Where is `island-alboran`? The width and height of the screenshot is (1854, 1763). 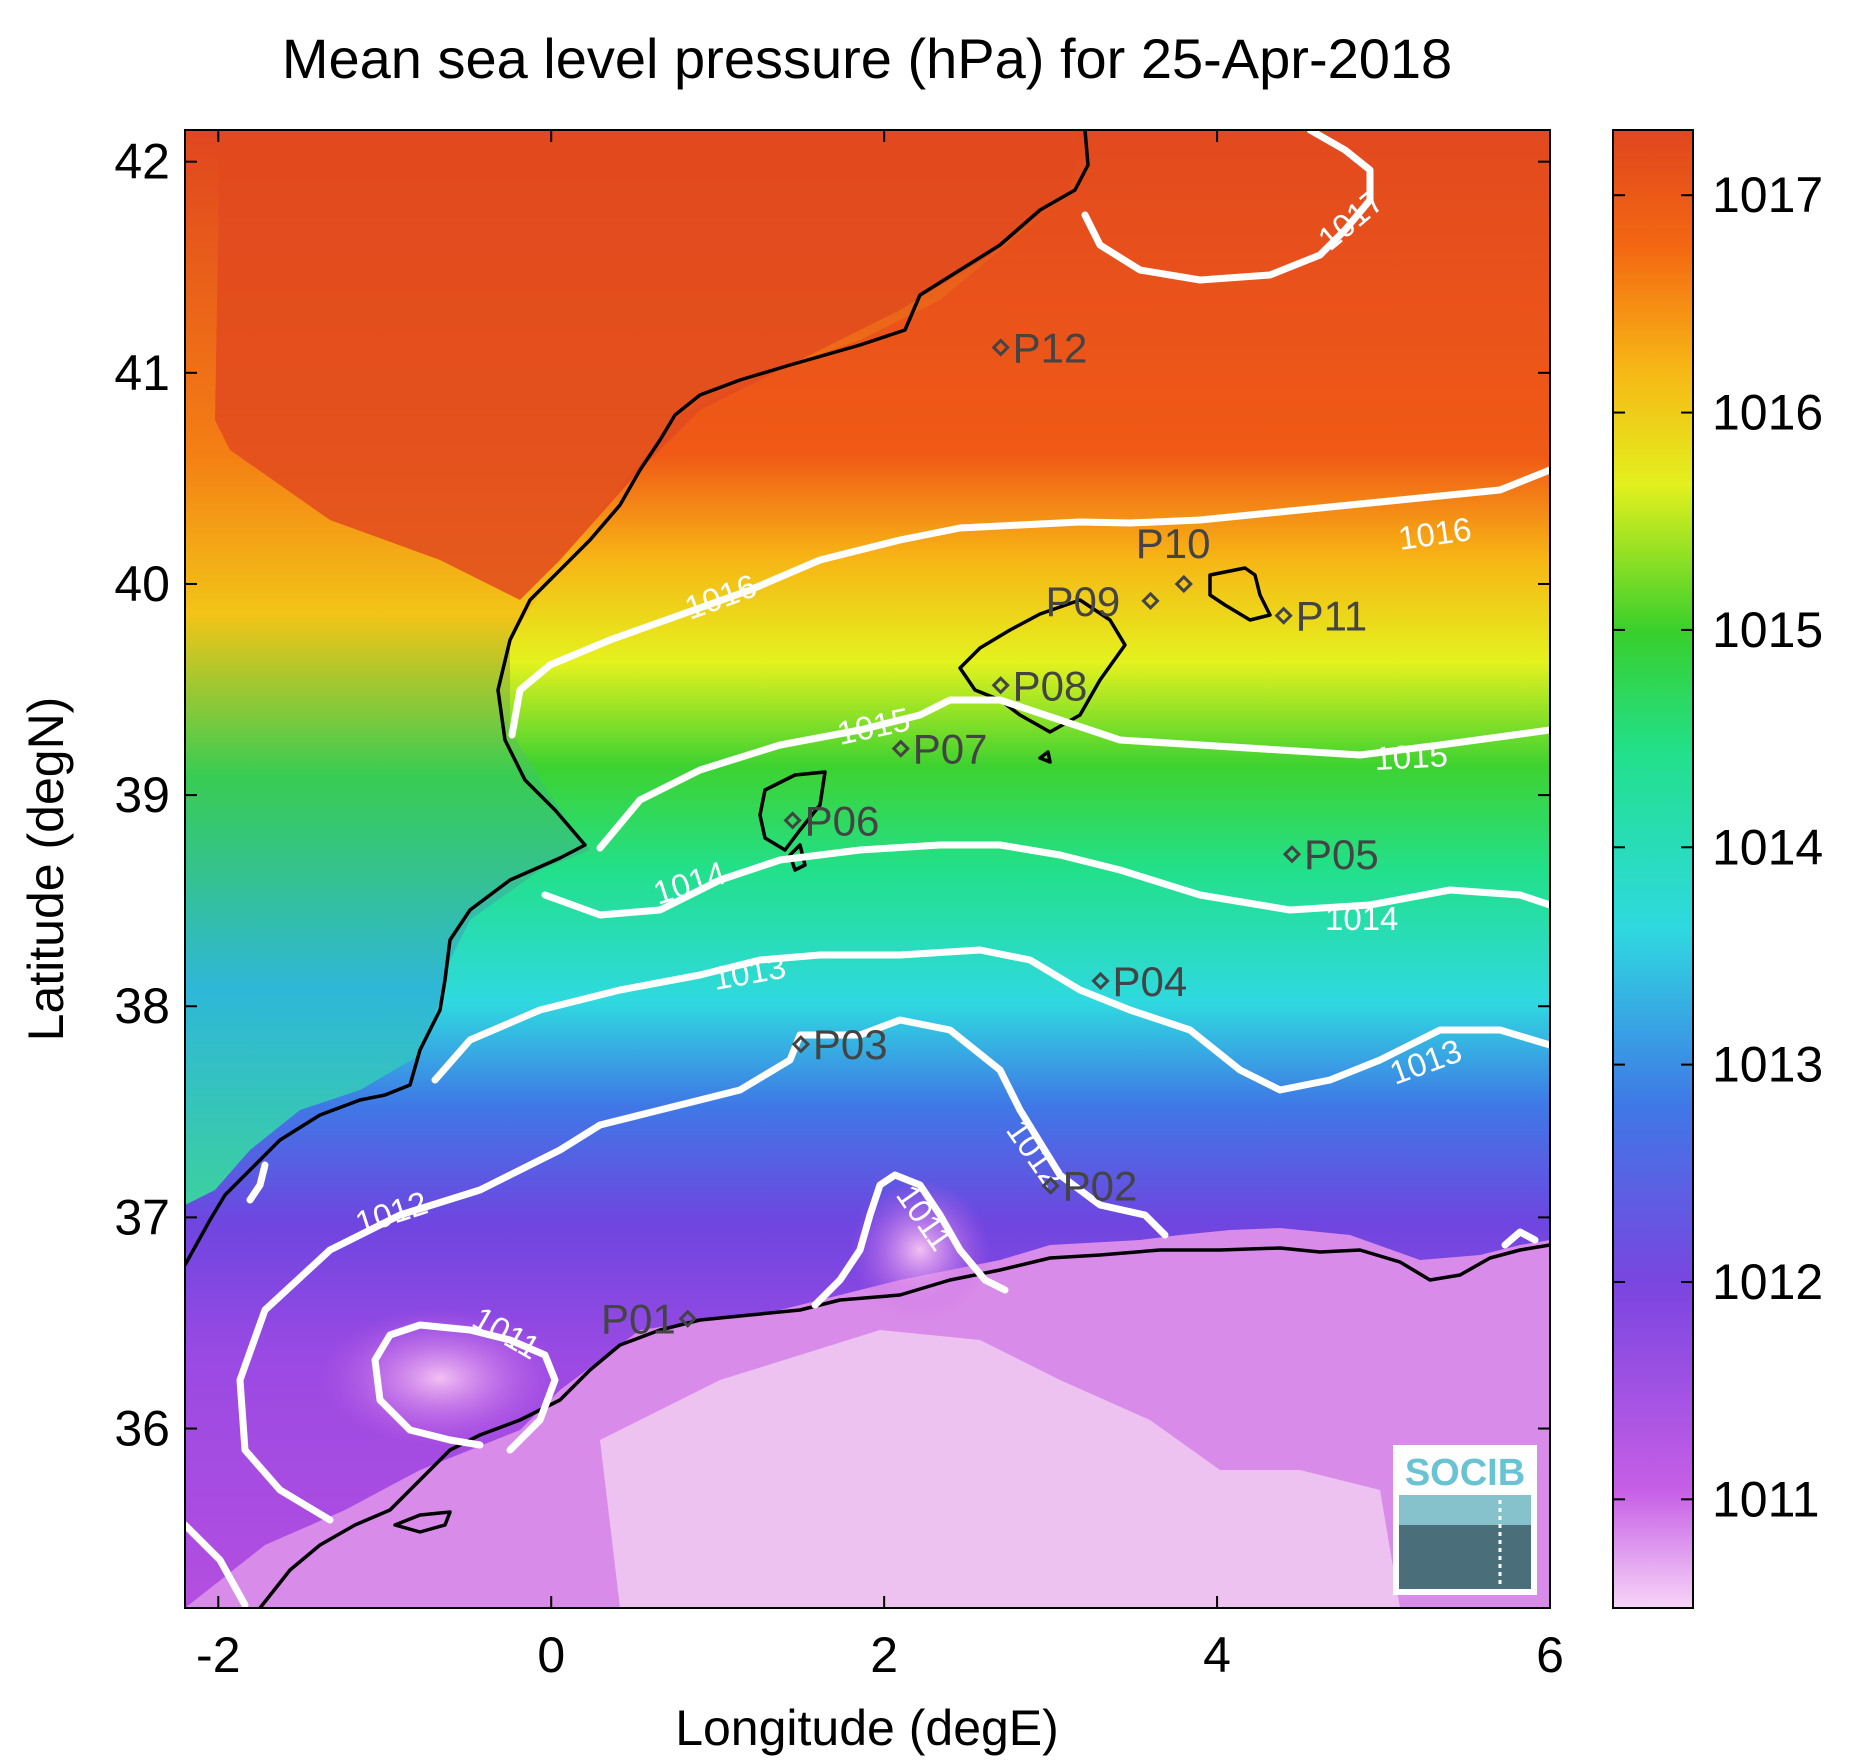
island-alboran is located at coordinates (422, 1522).